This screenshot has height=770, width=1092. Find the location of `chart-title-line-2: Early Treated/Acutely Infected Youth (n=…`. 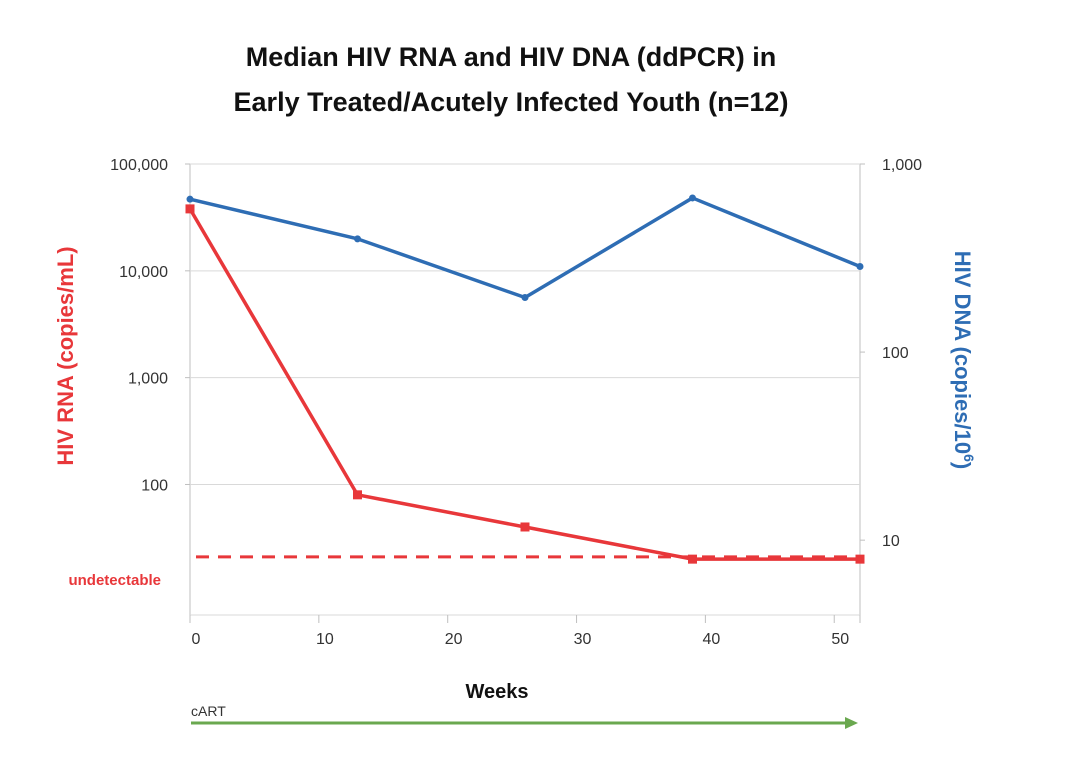

chart-title-line-2: Early Treated/Acutely Infected Youth (n=… is located at coordinates (511, 102).